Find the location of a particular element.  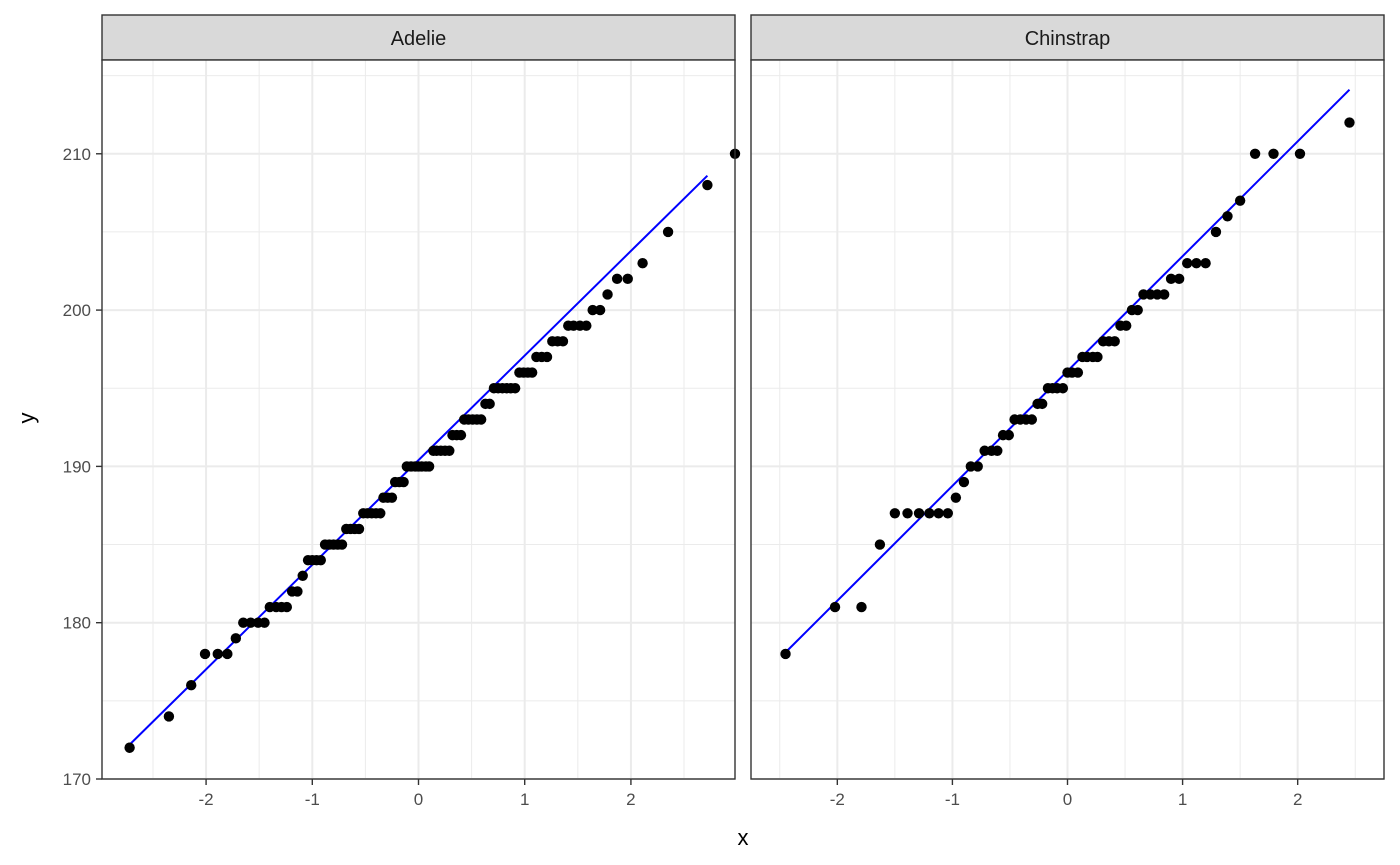

y-tick-label: 170 is located at coordinates (77, 779).